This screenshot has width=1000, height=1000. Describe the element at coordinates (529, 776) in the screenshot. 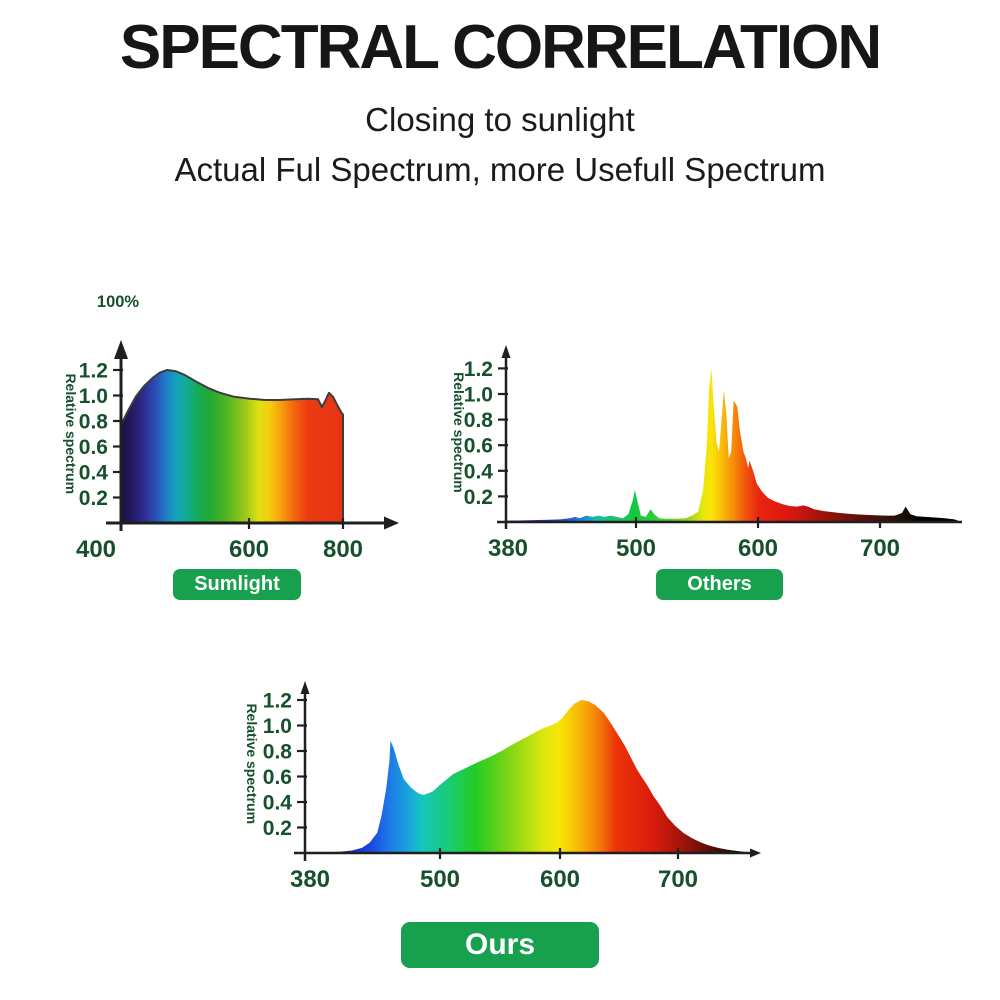

I see `ours-spectrum-area` at that location.